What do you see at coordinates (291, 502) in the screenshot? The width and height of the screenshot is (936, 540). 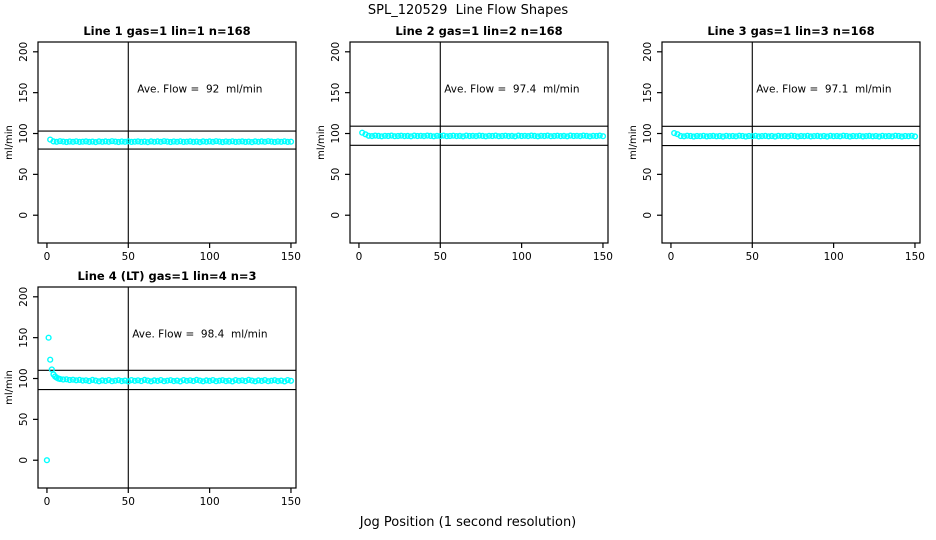 I see `x-tick-label: 150` at bounding box center [291, 502].